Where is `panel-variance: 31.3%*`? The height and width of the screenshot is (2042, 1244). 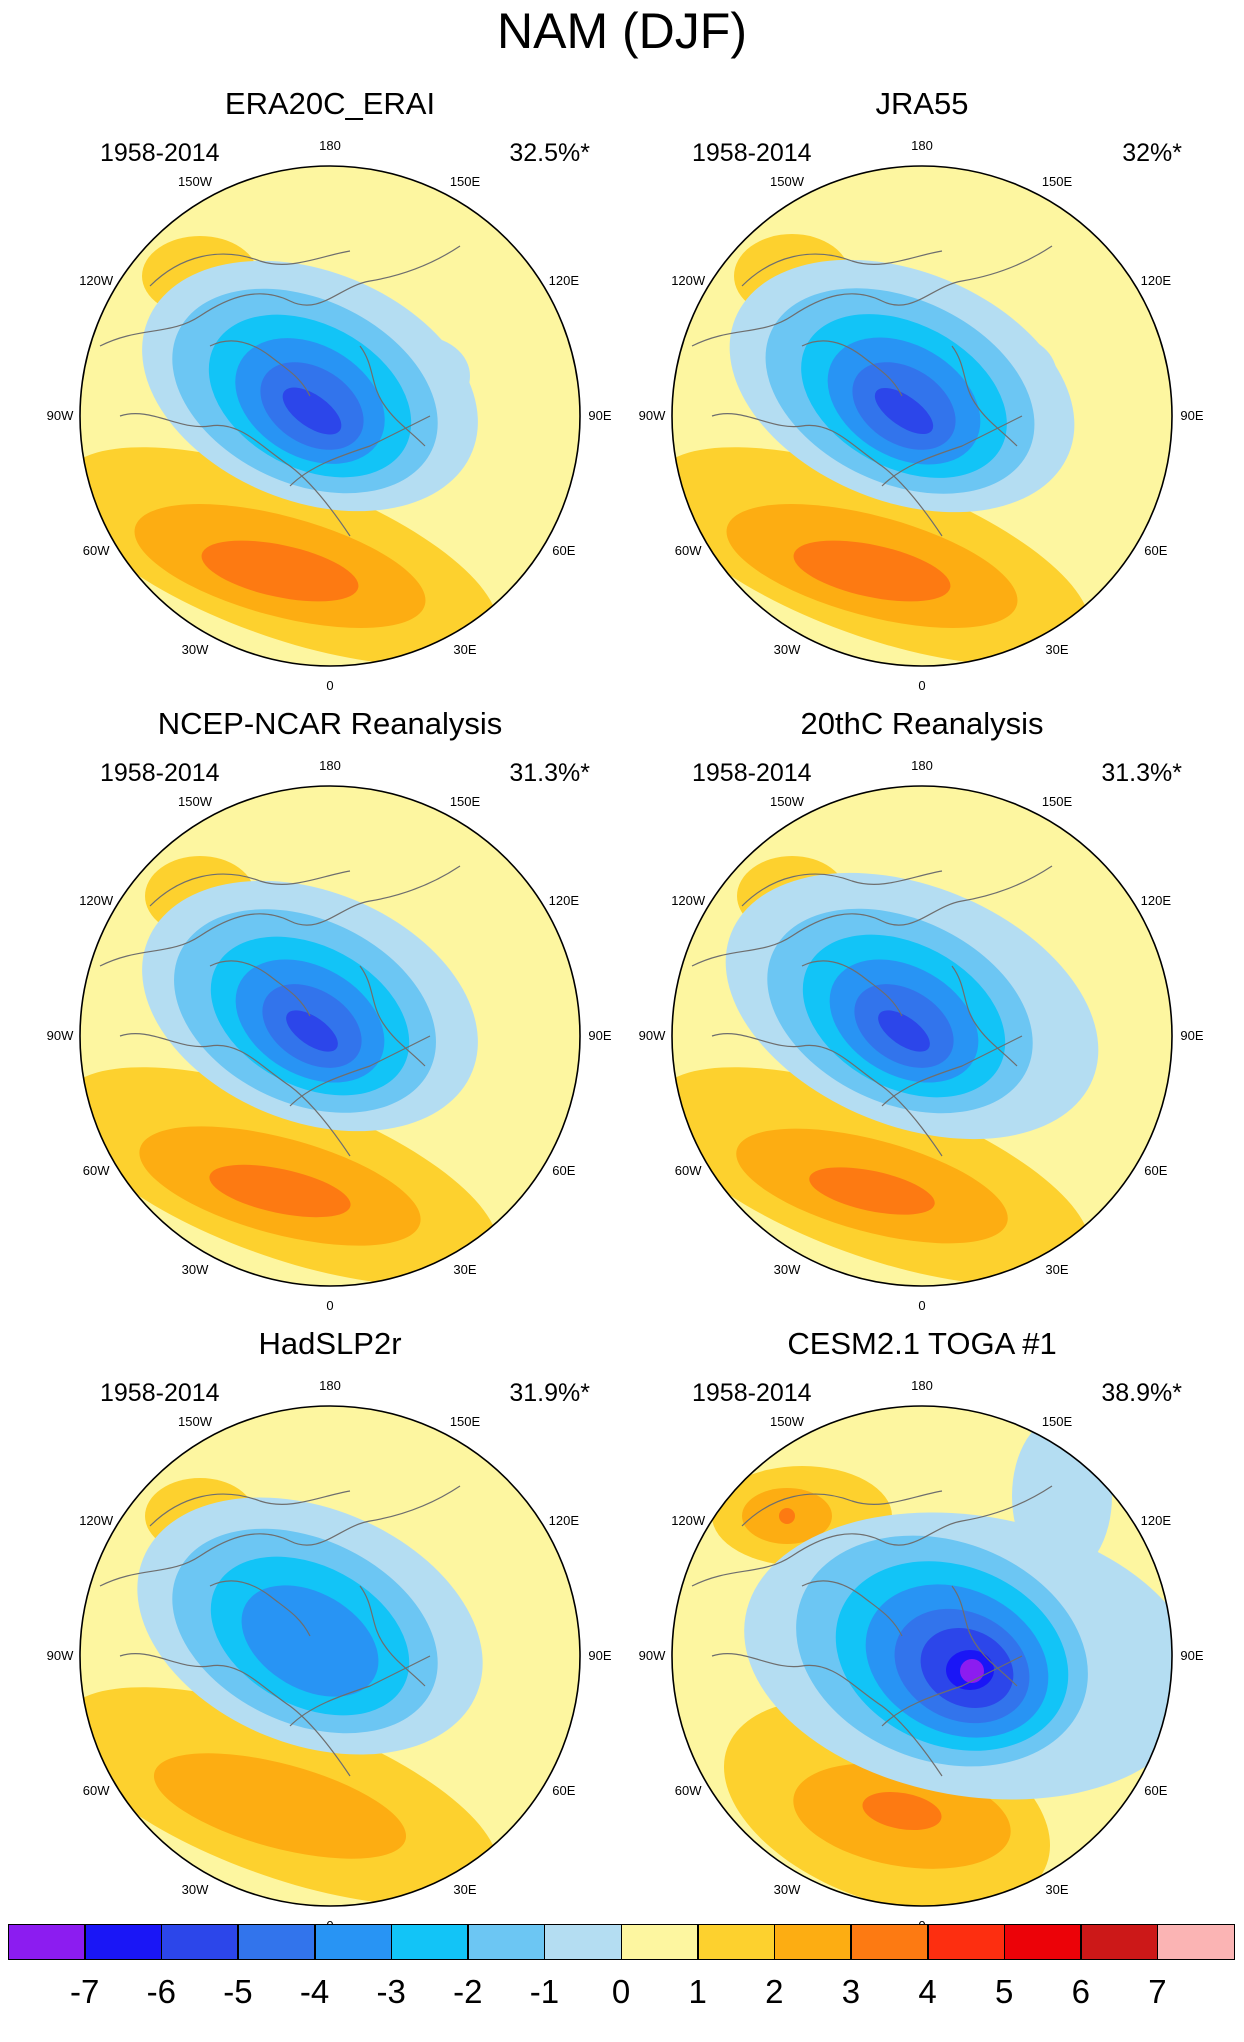
panel-variance: 31.3%* is located at coordinates (1141, 773).